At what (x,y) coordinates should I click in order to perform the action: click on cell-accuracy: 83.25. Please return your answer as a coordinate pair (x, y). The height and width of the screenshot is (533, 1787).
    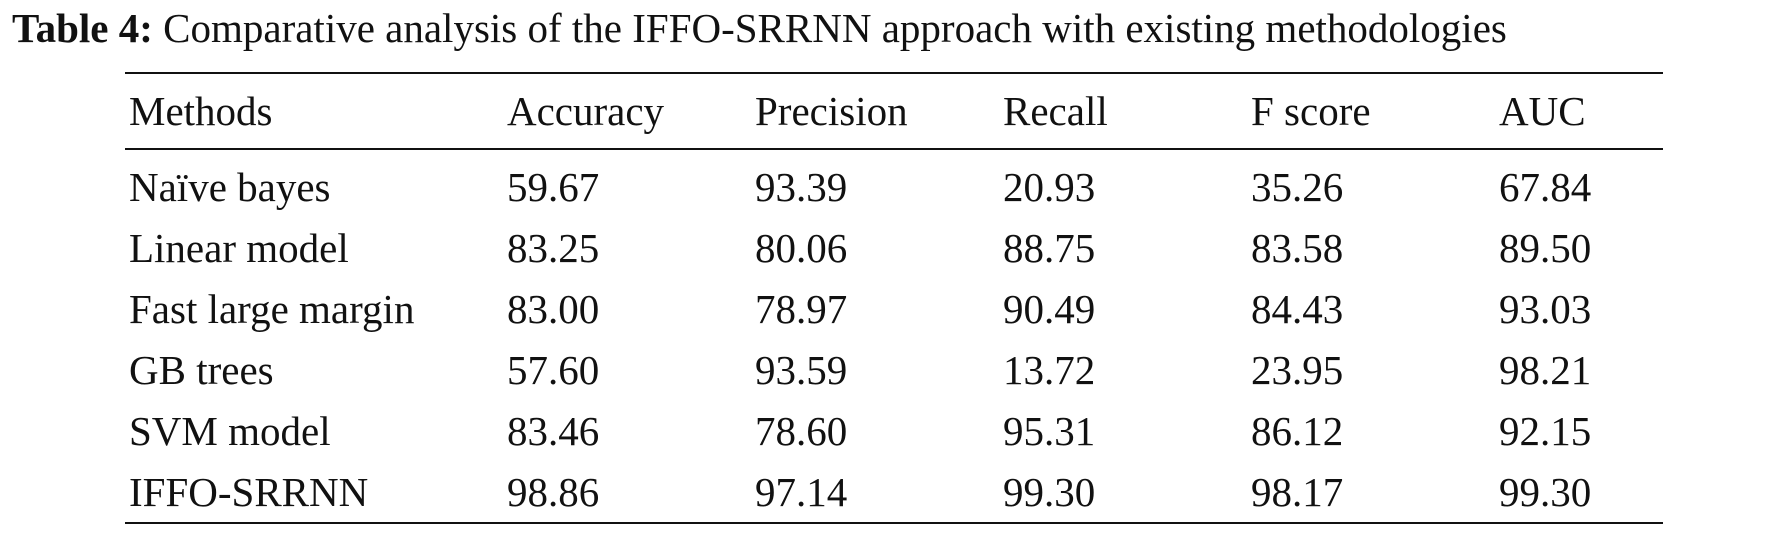
    Looking at the image, I should click on (553, 247).